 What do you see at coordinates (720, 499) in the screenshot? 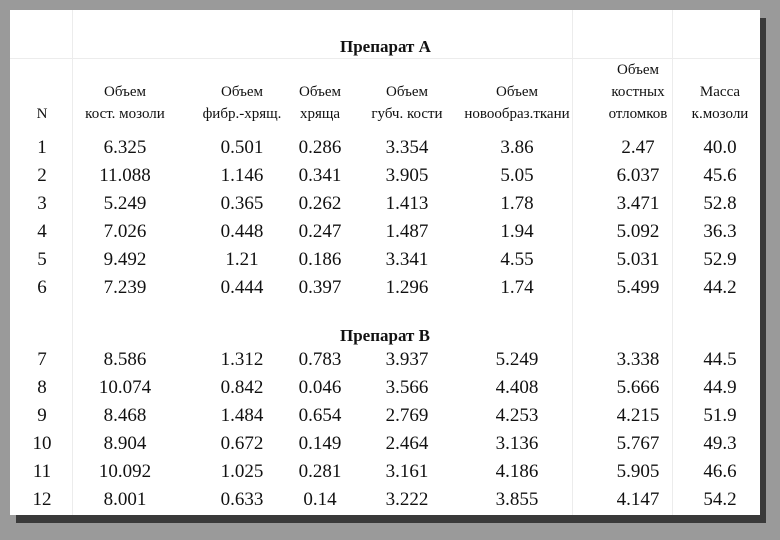
I see `cell-callus-mass: 54.2` at bounding box center [720, 499].